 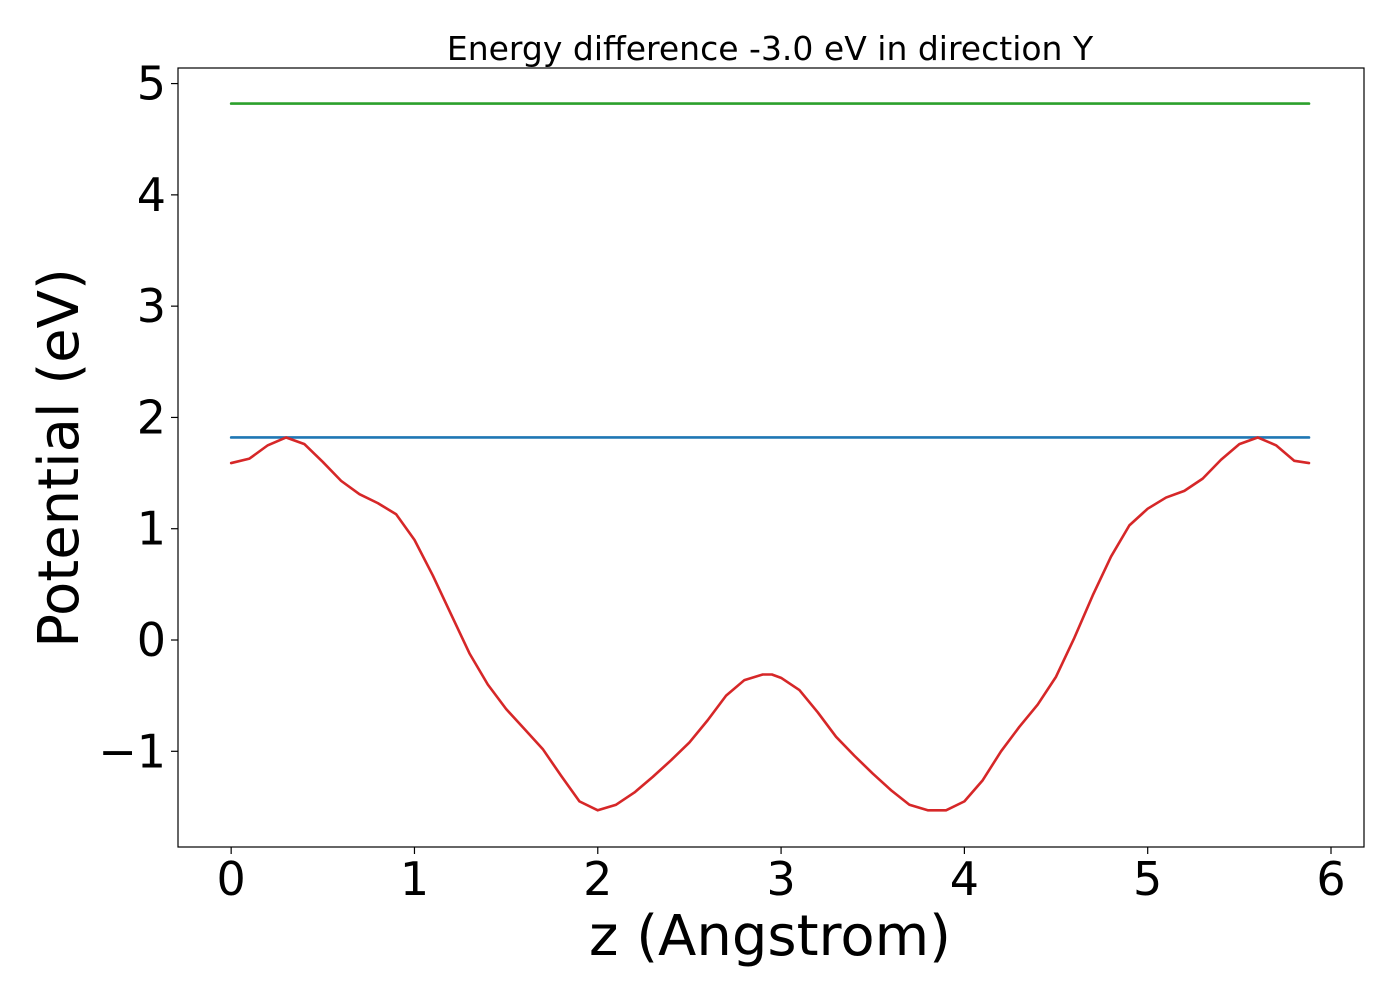 What do you see at coordinates (151, 195) in the screenshot?
I see `y-tick-label: 4` at bounding box center [151, 195].